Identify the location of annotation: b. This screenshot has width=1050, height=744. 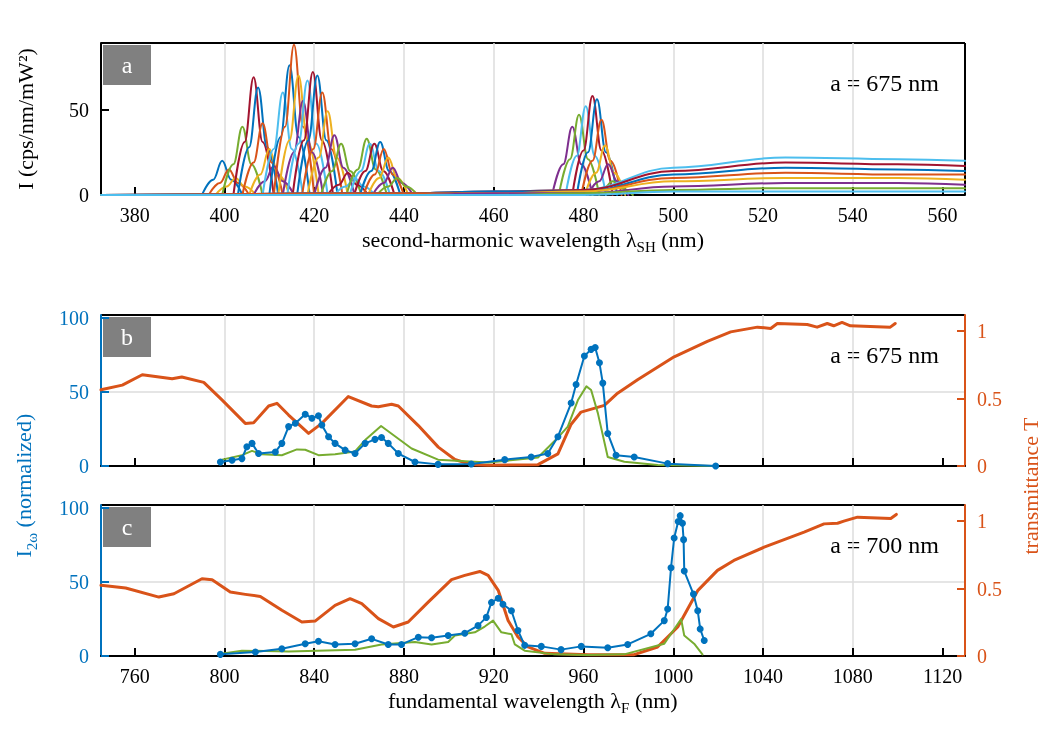
(127, 337).